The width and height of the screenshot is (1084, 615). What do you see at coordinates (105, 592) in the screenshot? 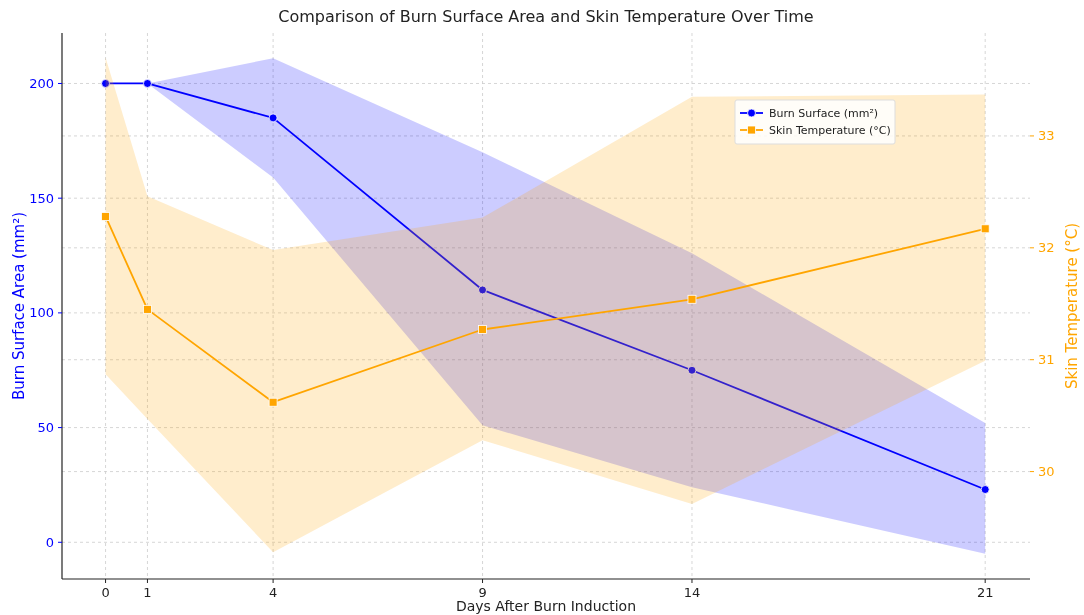
I see `x-tick-label: 0` at bounding box center [105, 592].